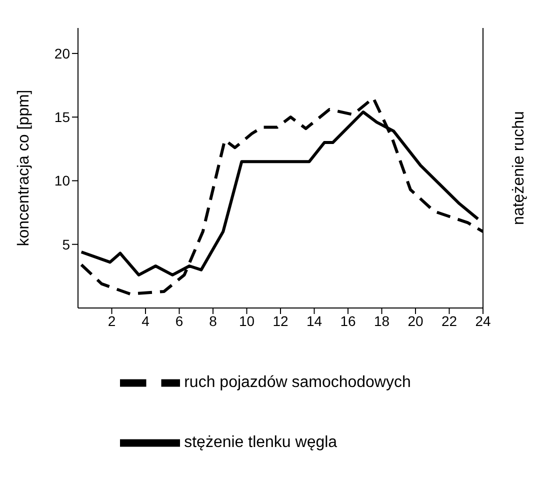 The image size is (541, 488). What do you see at coordinates (348, 320) in the screenshot?
I see `x-tick-label: 16` at bounding box center [348, 320].